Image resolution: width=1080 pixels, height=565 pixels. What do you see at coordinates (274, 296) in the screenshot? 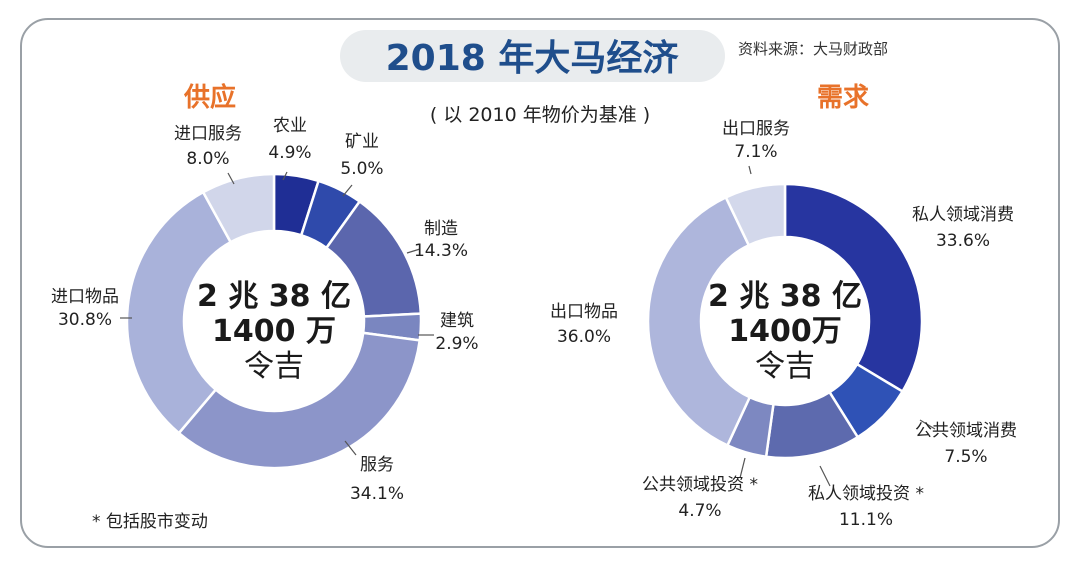
I see `supply-center-total-line1: 2 兆 38 亿` at bounding box center [274, 296].